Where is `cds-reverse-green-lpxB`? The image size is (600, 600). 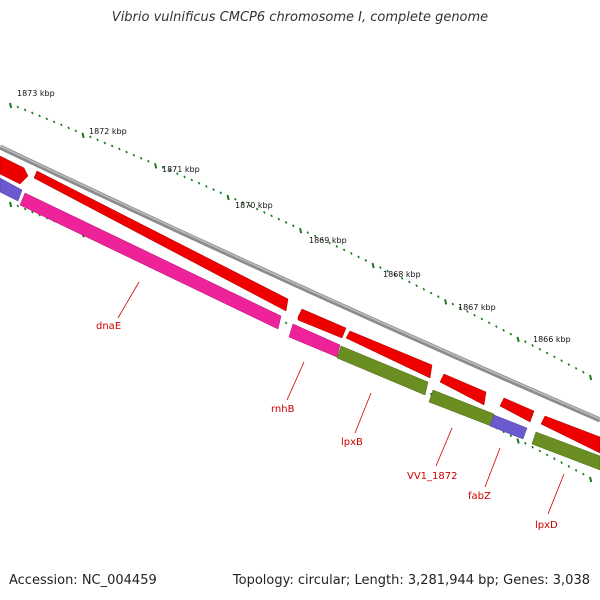
cds-reverse-green-lpxB is located at coordinates (382, 370).